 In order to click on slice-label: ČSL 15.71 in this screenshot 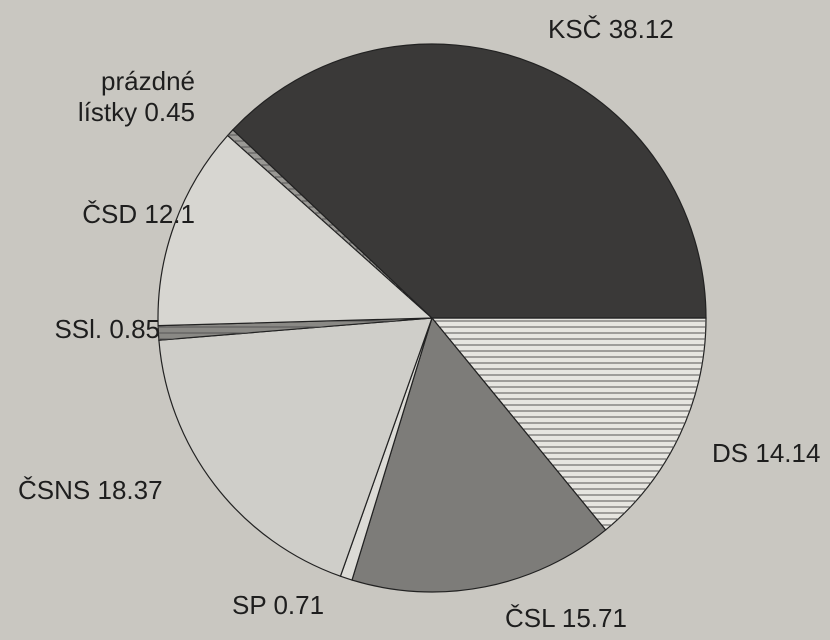, I will do `click(585, 618)`.